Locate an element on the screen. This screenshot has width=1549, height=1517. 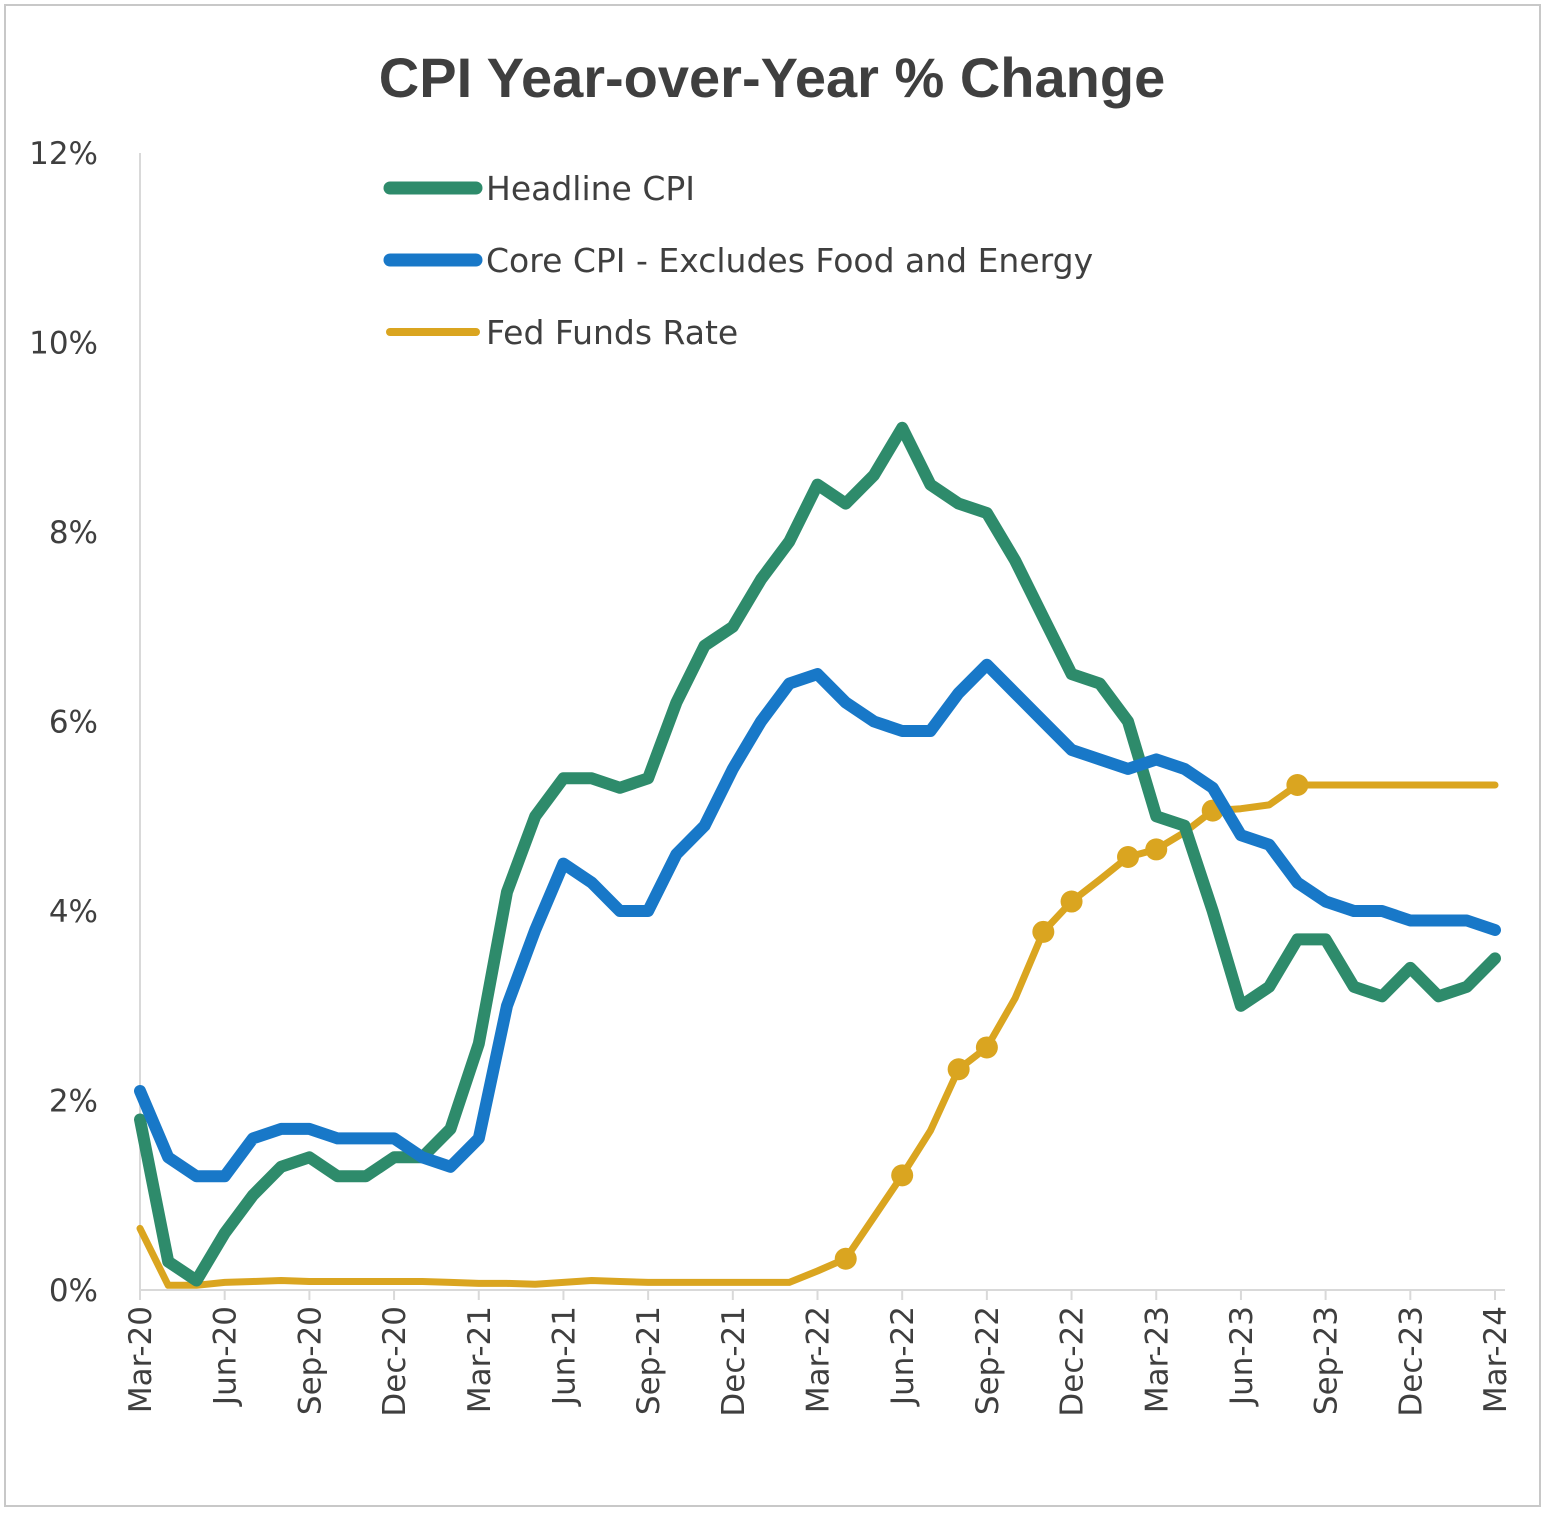
x-tick-label: Jun-22 is located at coordinates (903, 1356).